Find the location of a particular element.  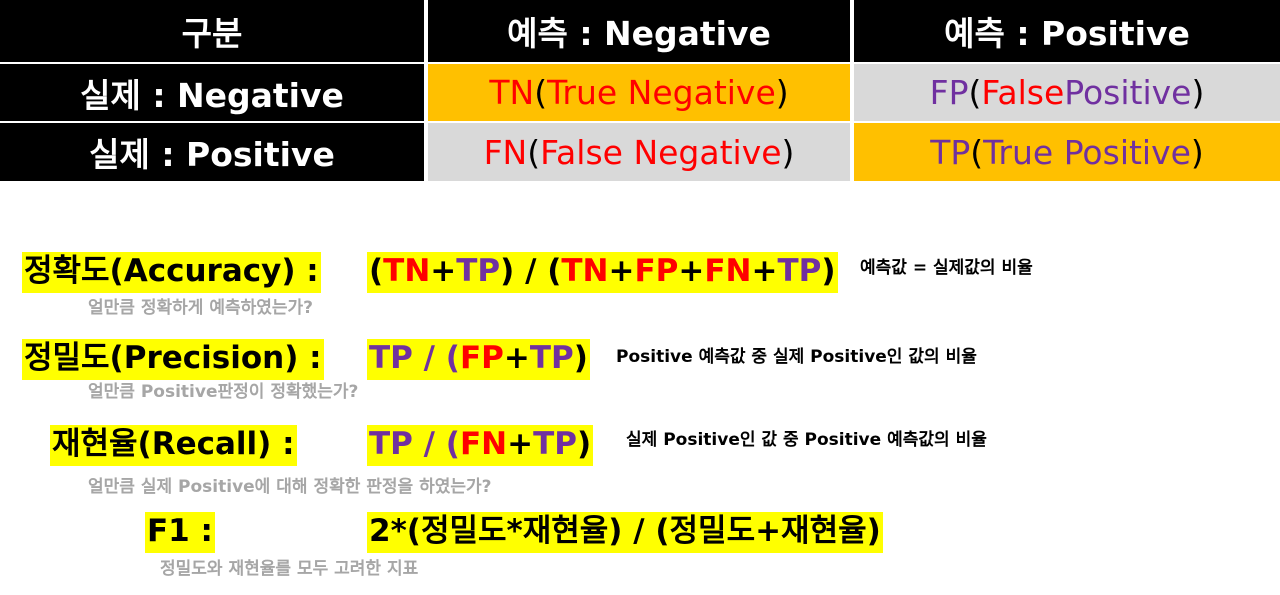

fp-abbr: FP is located at coordinates (949, 92).